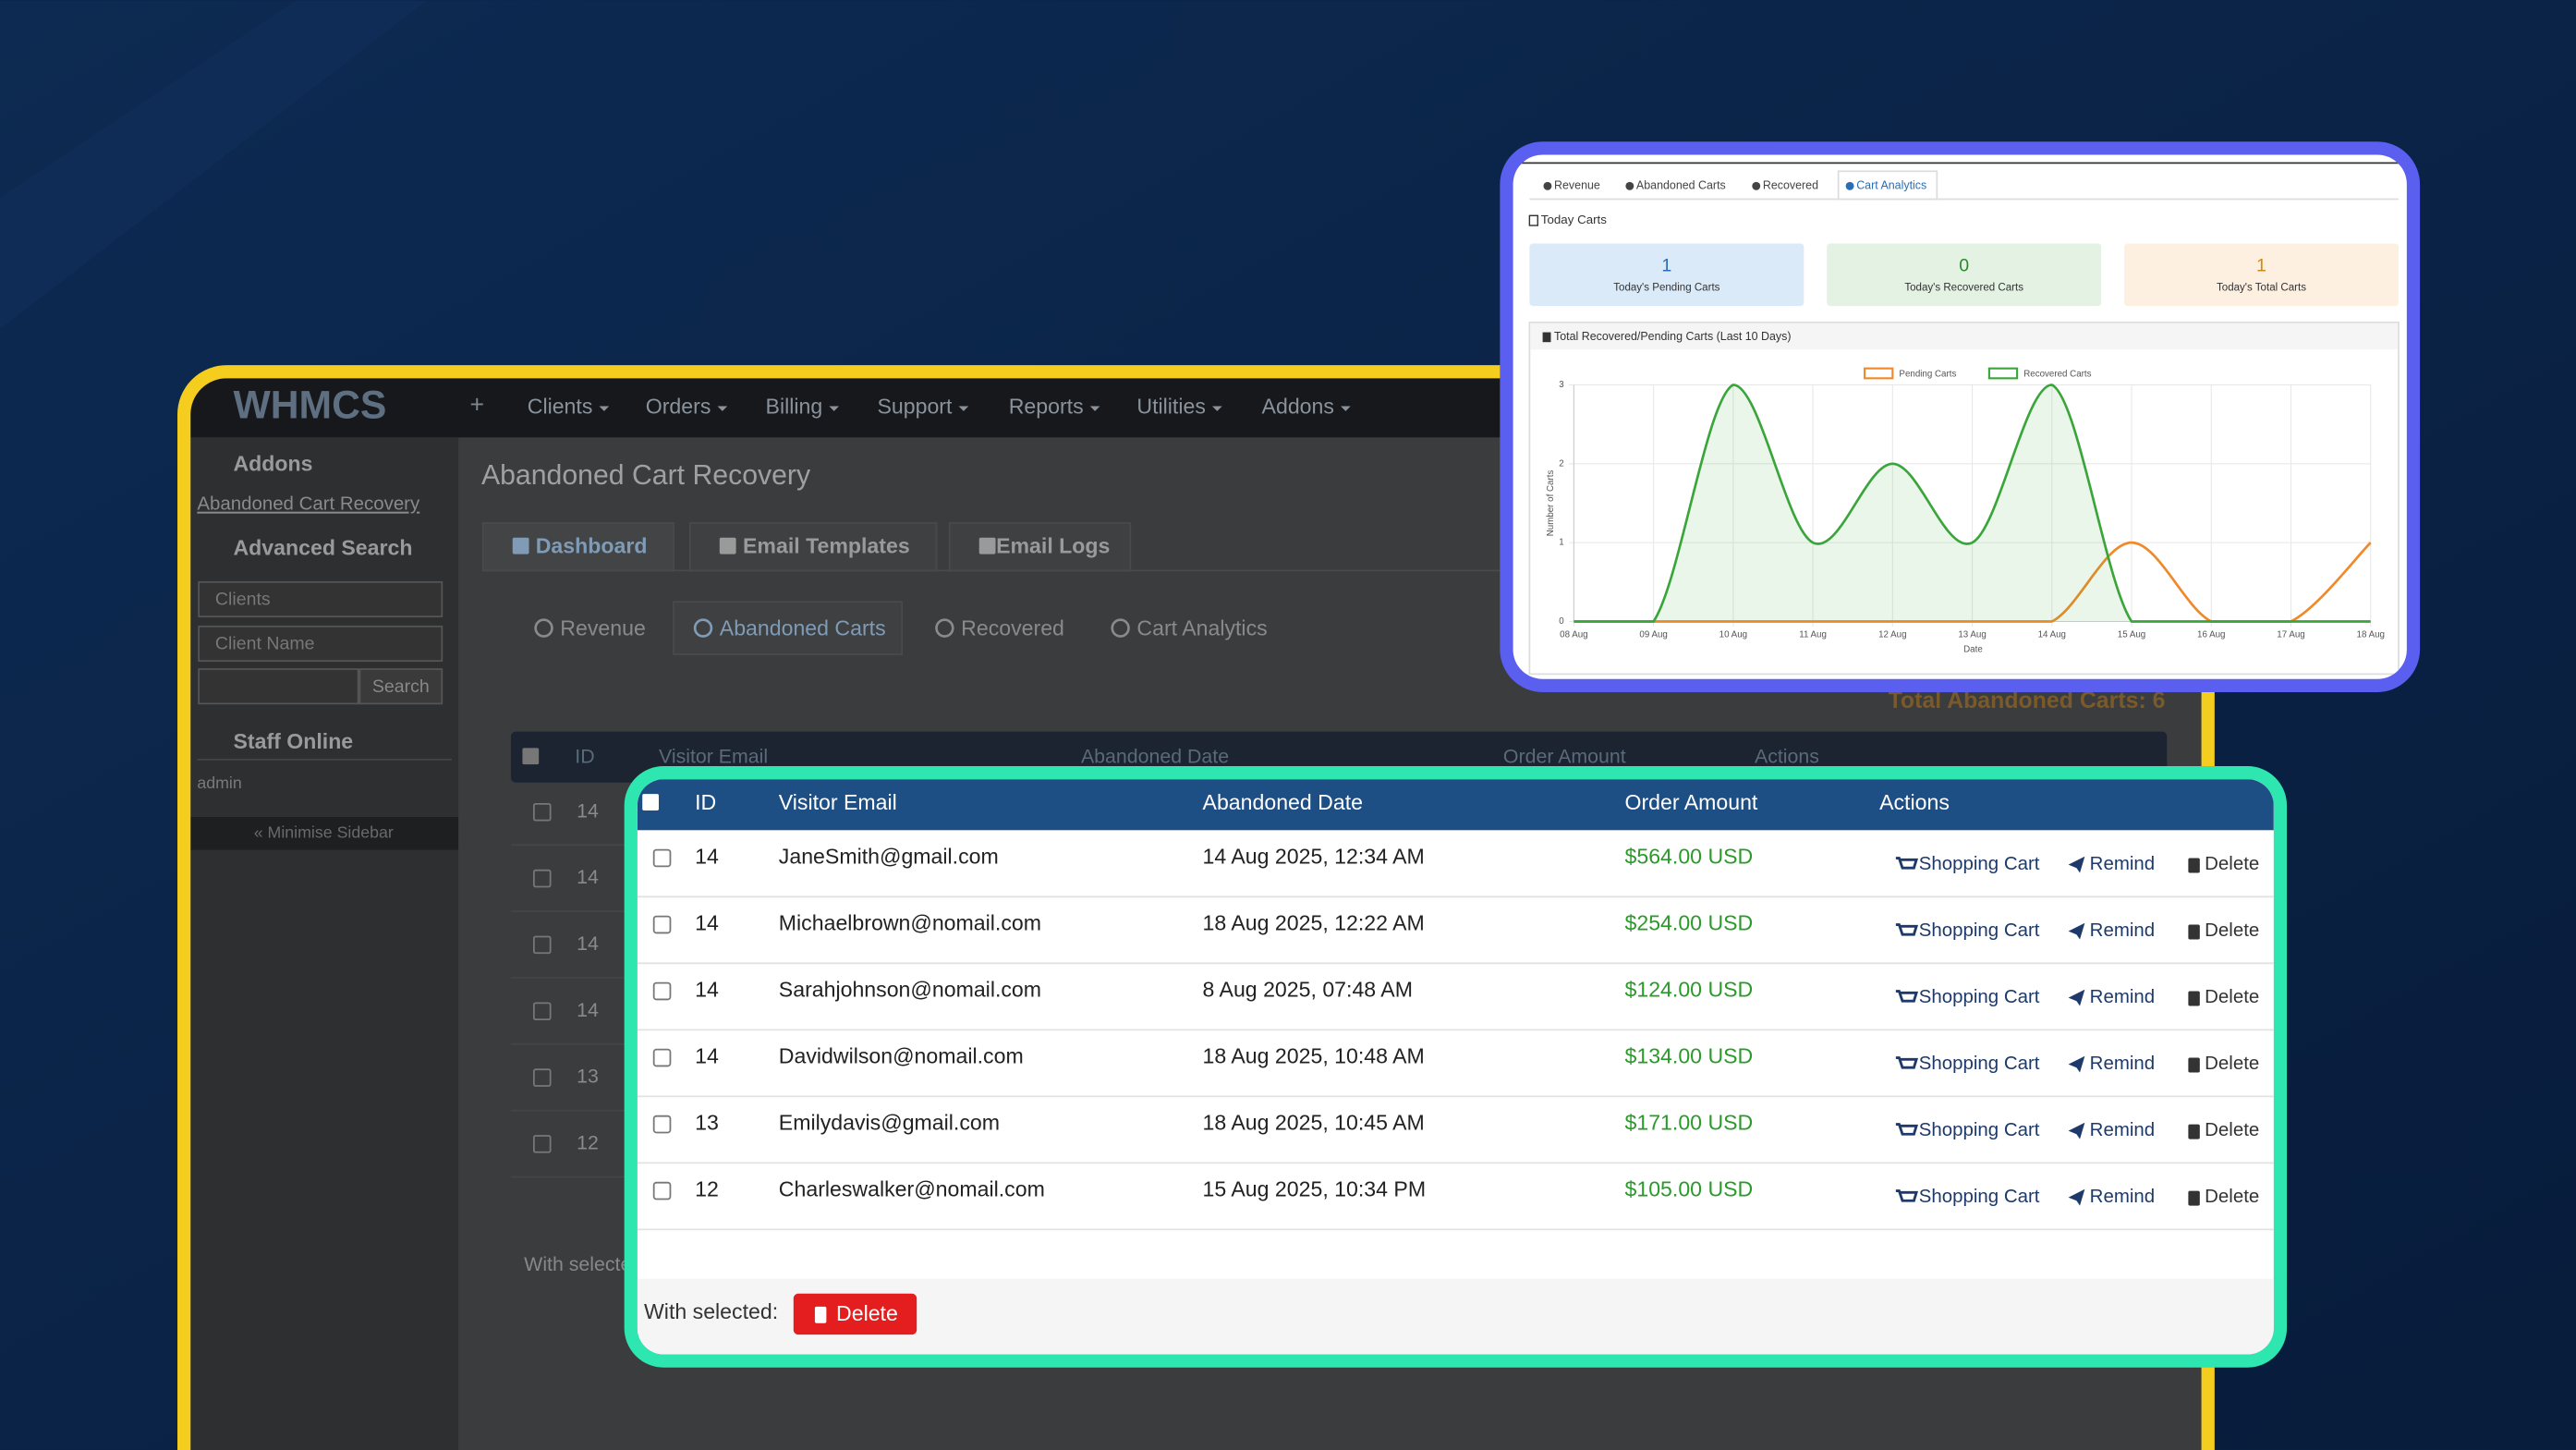 This screenshot has height=1450, width=2576. Describe the element at coordinates (1308, 990) in the screenshot. I see `row-date: 8 Aug 2025, 07:48 AM` at that location.